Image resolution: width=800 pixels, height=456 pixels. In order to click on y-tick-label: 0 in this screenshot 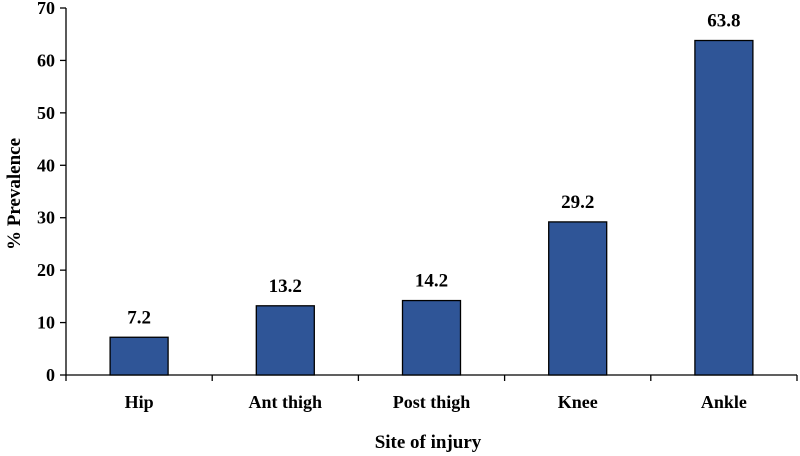, I will do `click(50, 375)`.